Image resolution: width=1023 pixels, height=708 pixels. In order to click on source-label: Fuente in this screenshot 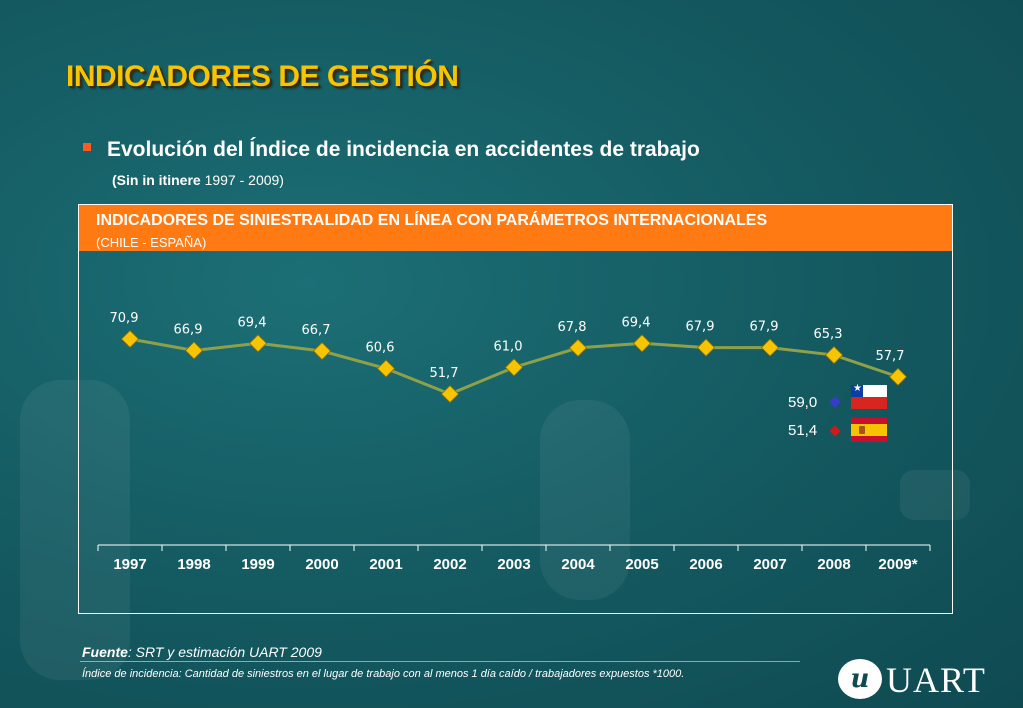, I will do `click(105, 652)`.